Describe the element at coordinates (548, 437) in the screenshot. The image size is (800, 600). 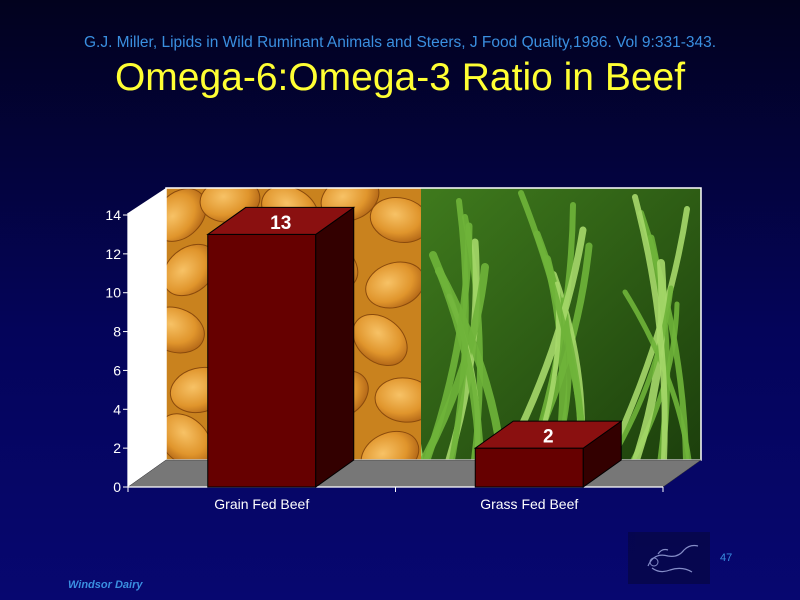
I see `bar-data-label: 2` at that location.